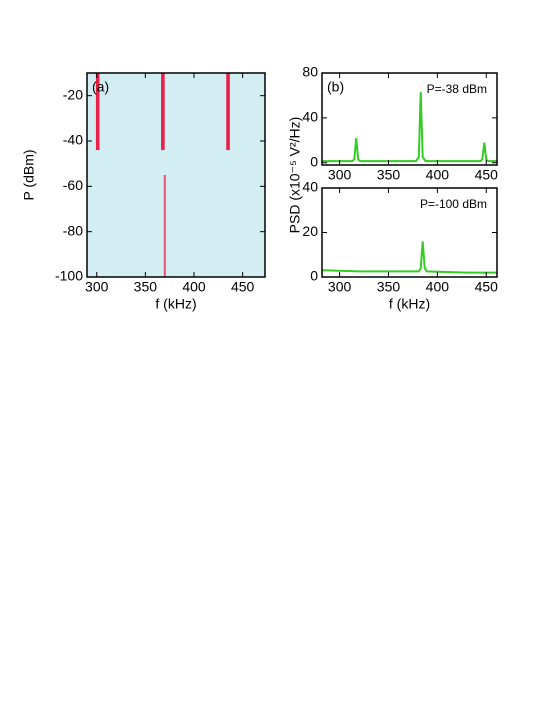  I want to click on heatmap-background, so click(176, 175).